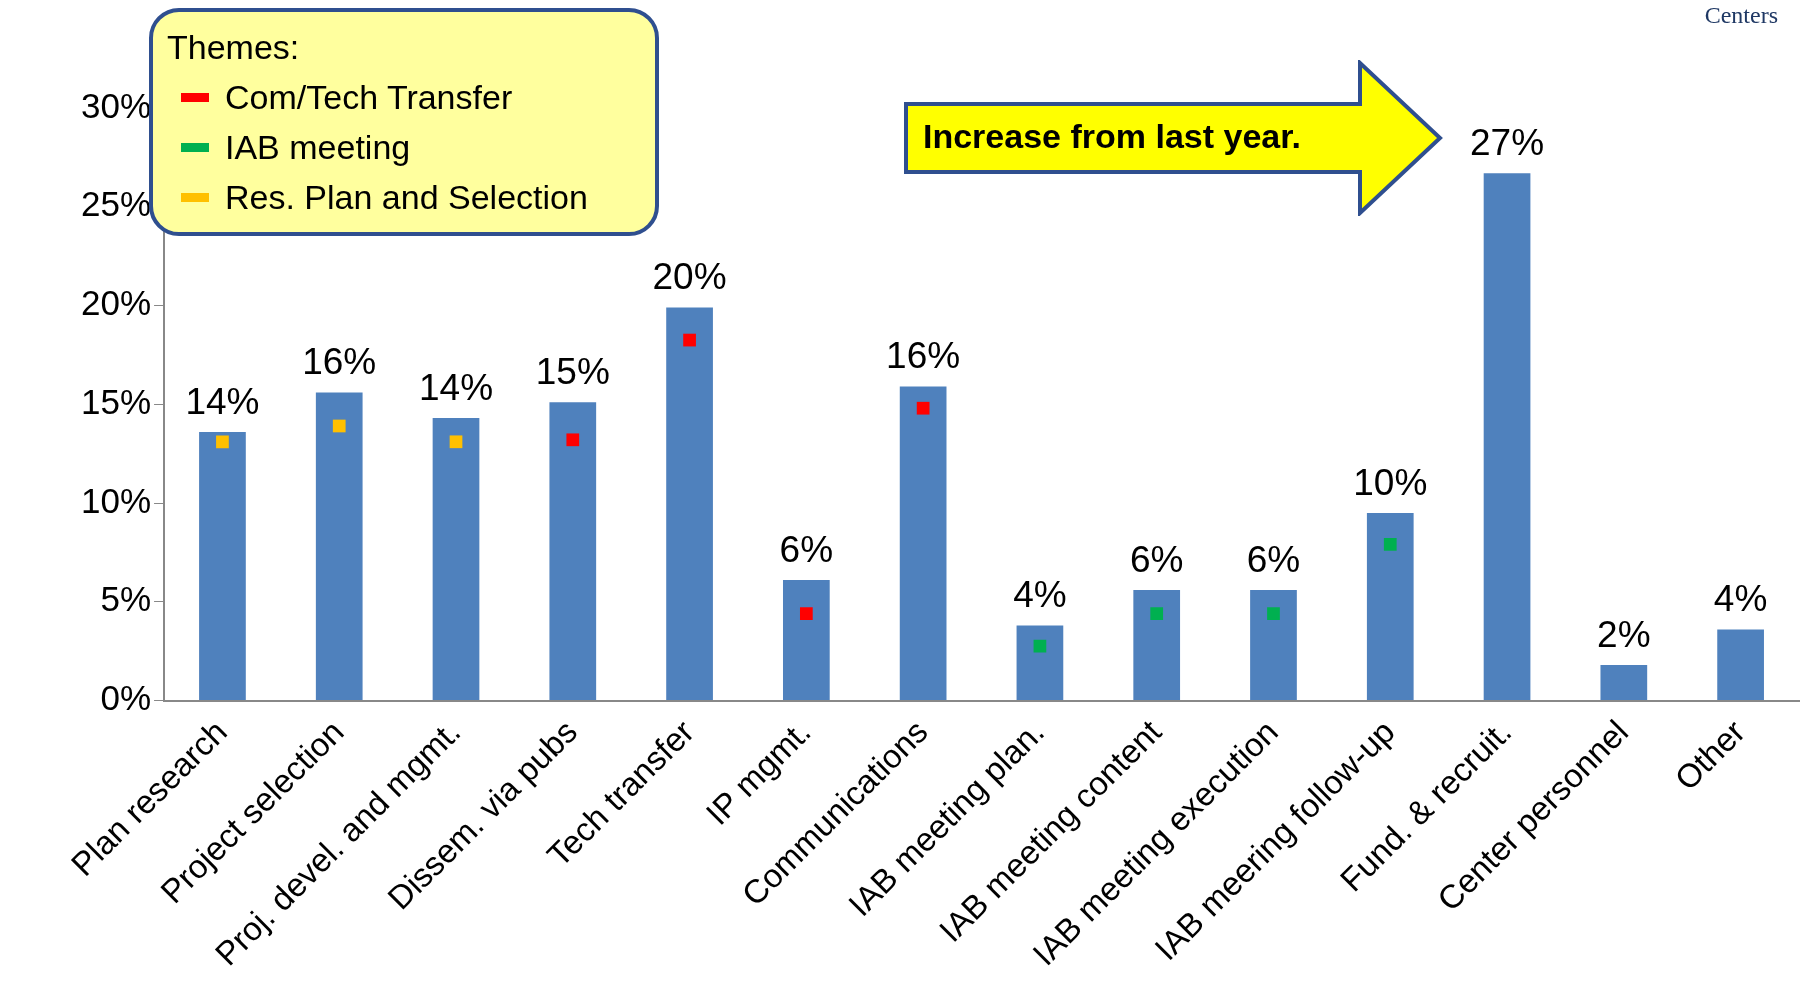 The width and height of the screenshot is (1816, 987). Describe the element at coordinates (406, 197) in the screenshot. I see `legend-label: Res. Plan and Selection` at that location.